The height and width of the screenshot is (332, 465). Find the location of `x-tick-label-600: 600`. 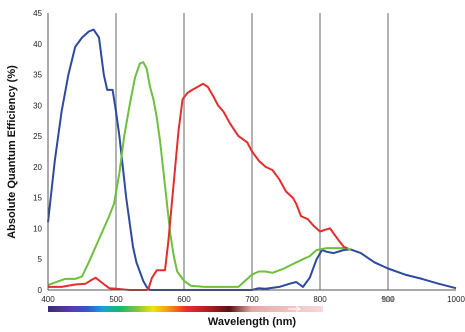

x-tick-label-600: 600 is located at coordinates (184, 299).